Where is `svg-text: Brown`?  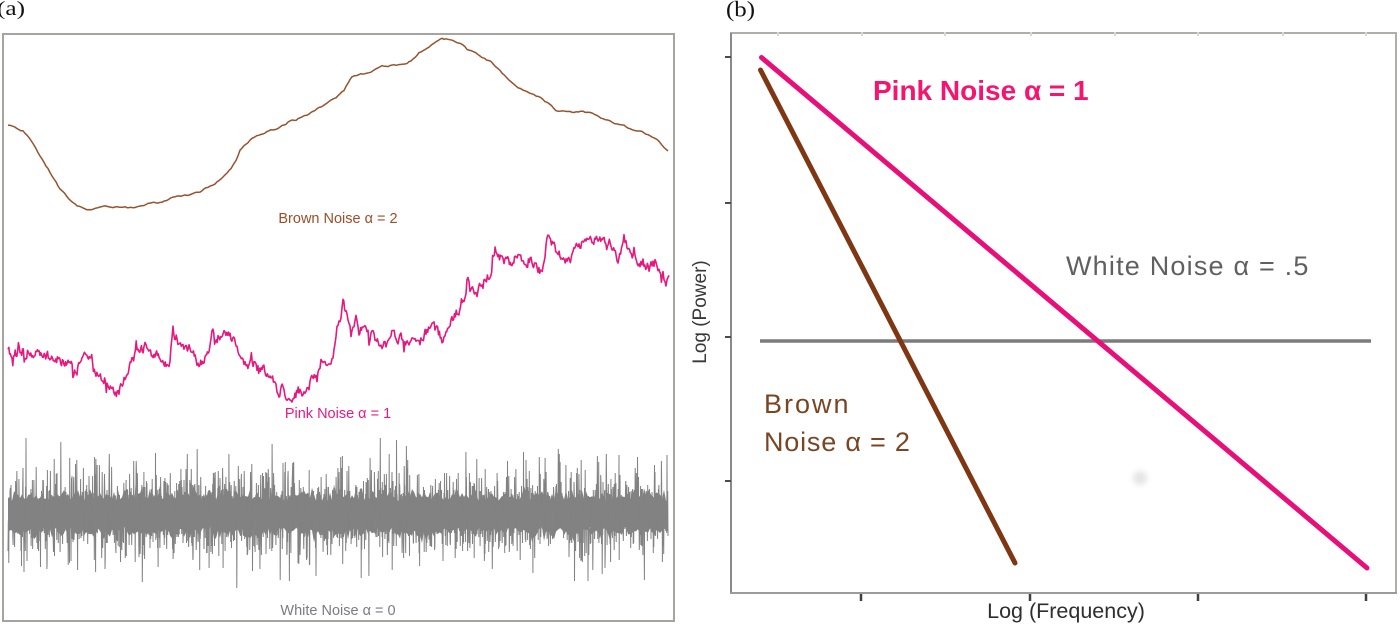 svg-text: Brown is located at coordinates (807, 404).